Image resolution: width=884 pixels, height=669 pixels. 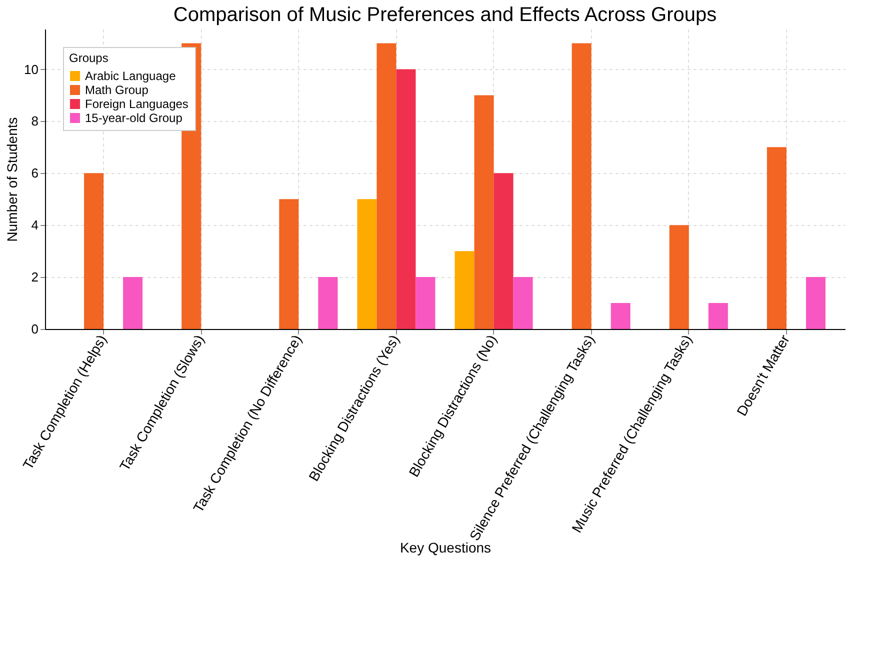 I want to click on y-tick-label: 4, so click(x=34, y=225).